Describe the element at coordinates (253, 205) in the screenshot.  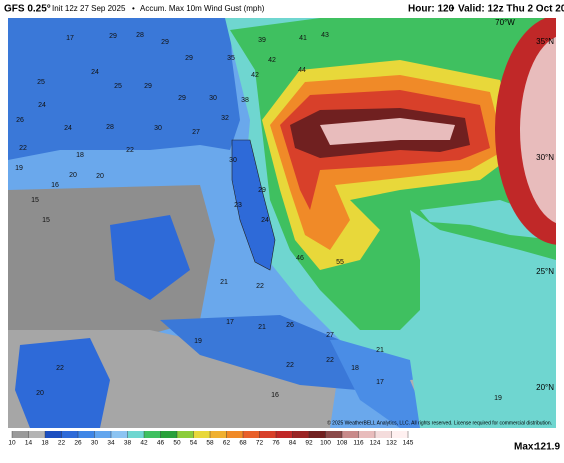
I see `florida` at that location.